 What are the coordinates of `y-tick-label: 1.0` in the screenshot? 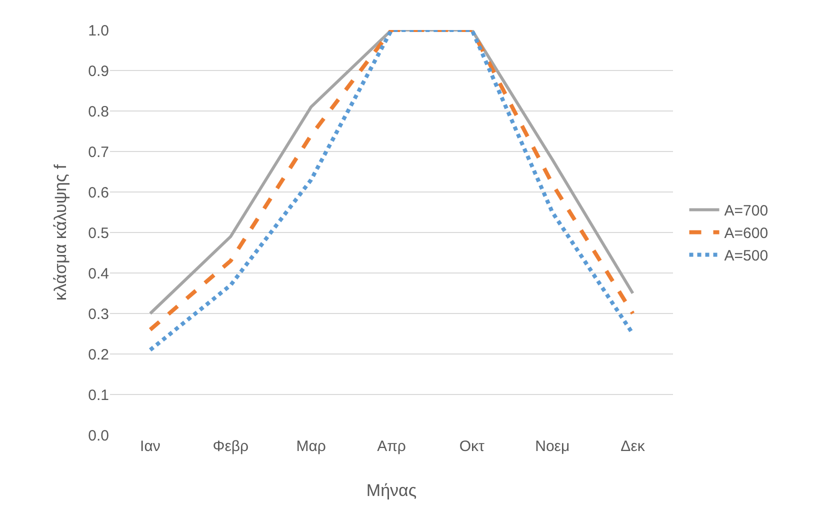 It's located at (98, 31).